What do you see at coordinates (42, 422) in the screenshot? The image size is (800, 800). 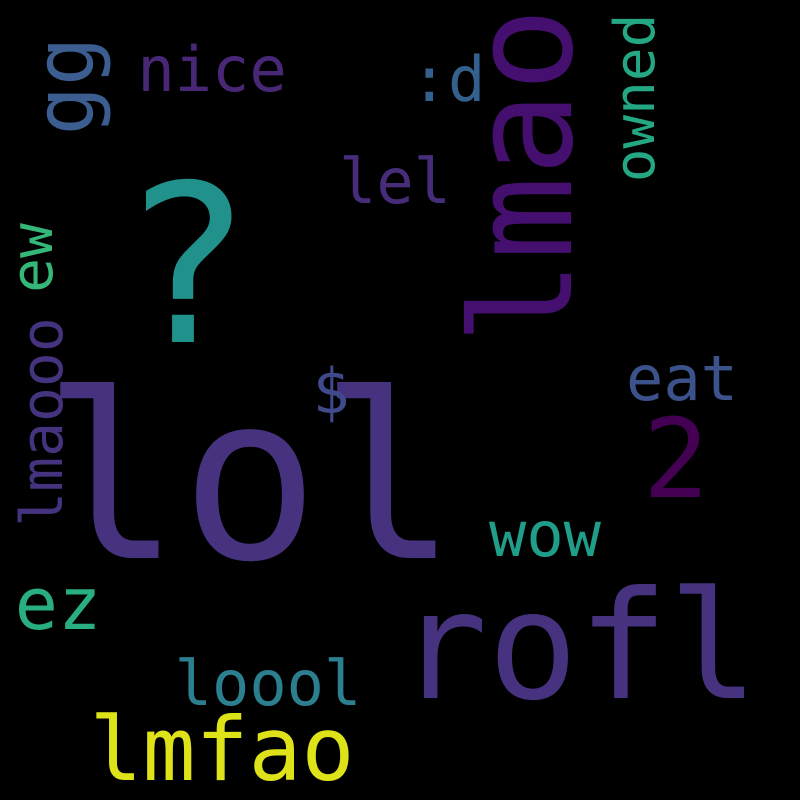 I see `word-lmaooo: lmaooo` at bounding box center [42, 422].